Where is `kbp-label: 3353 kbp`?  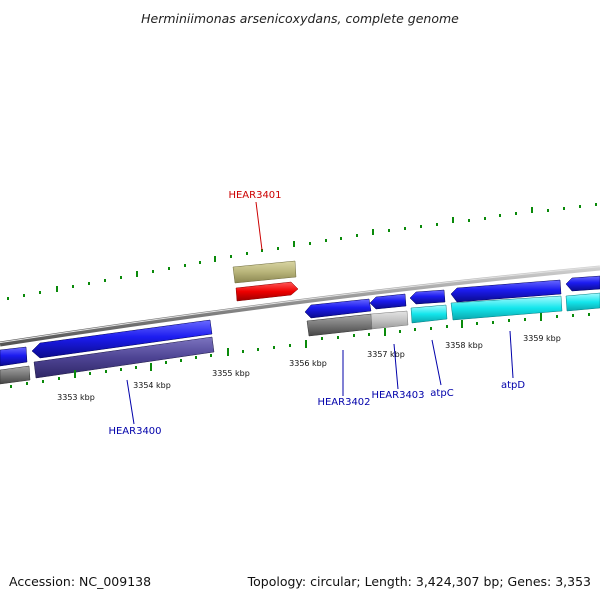
kbp-label: 3353 kbp is located at coordinates (76, 397).